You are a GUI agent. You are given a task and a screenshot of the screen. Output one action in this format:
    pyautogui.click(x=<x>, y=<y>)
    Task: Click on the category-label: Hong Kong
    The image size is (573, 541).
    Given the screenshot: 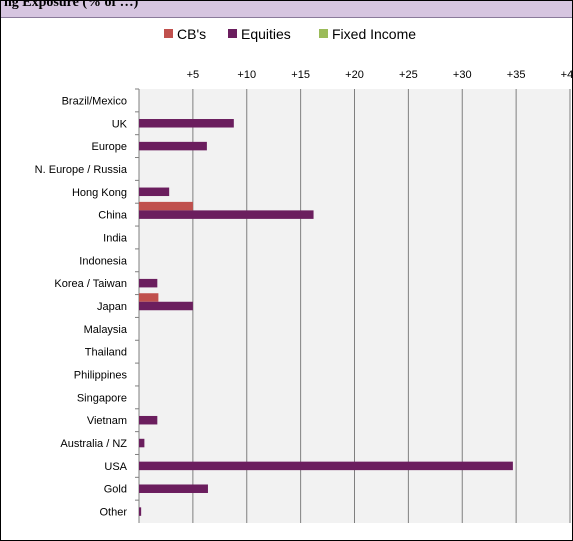 What is the action you would take?
    pyautogui.click(x=99, y=193)
    